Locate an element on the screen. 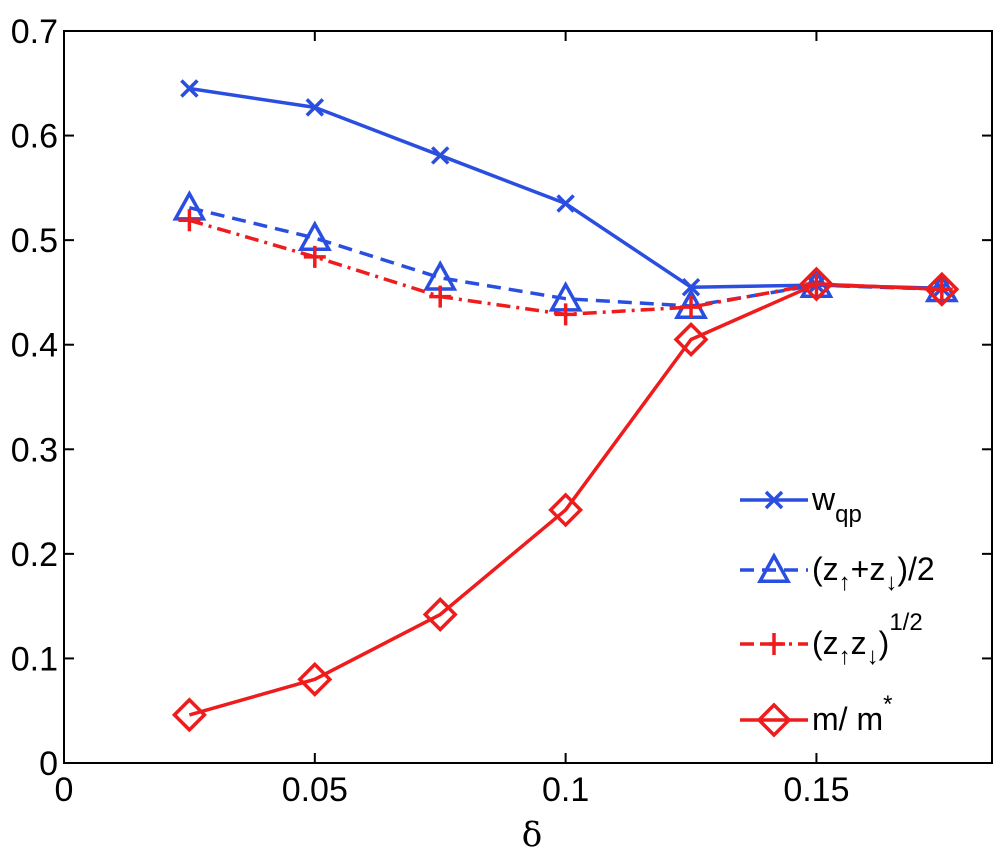 This screenshot has width=1008, height=865. legend-label: (z↑+z↓)/2 is located at coordinates (873, 573).